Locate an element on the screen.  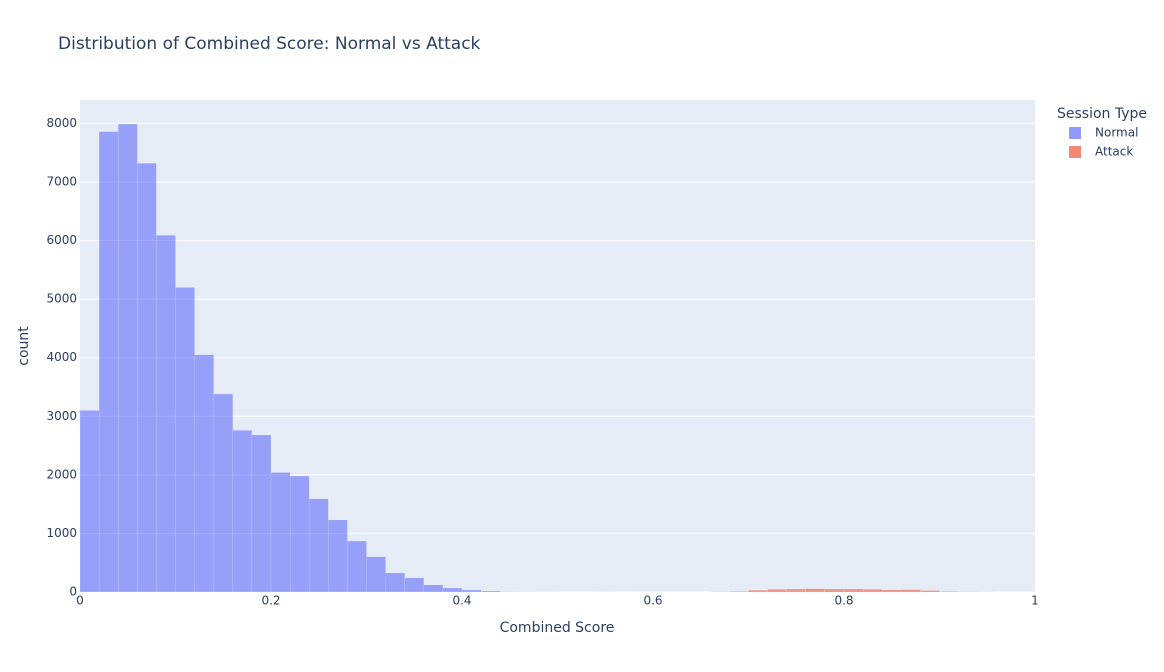
x-tick-label: 0.4 is located at coordinates (461, 601).